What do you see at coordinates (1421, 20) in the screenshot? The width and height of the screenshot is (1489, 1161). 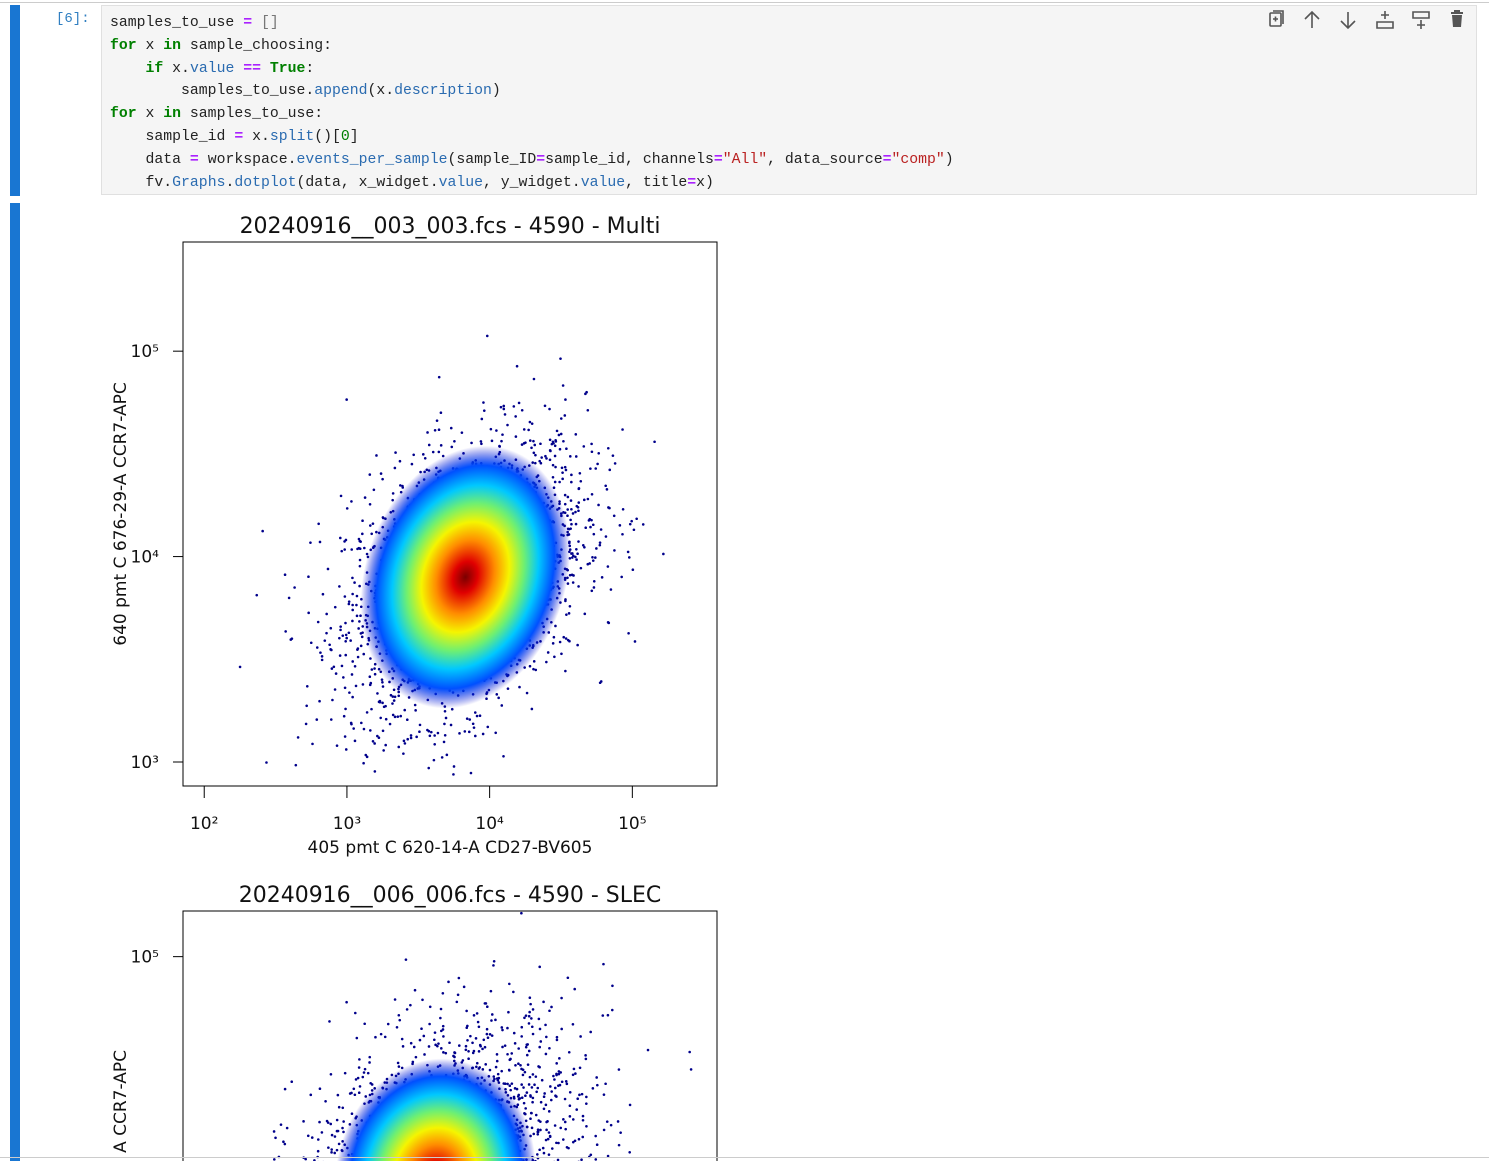 I see `insert-below-button` at bounding box center [1421, 20].